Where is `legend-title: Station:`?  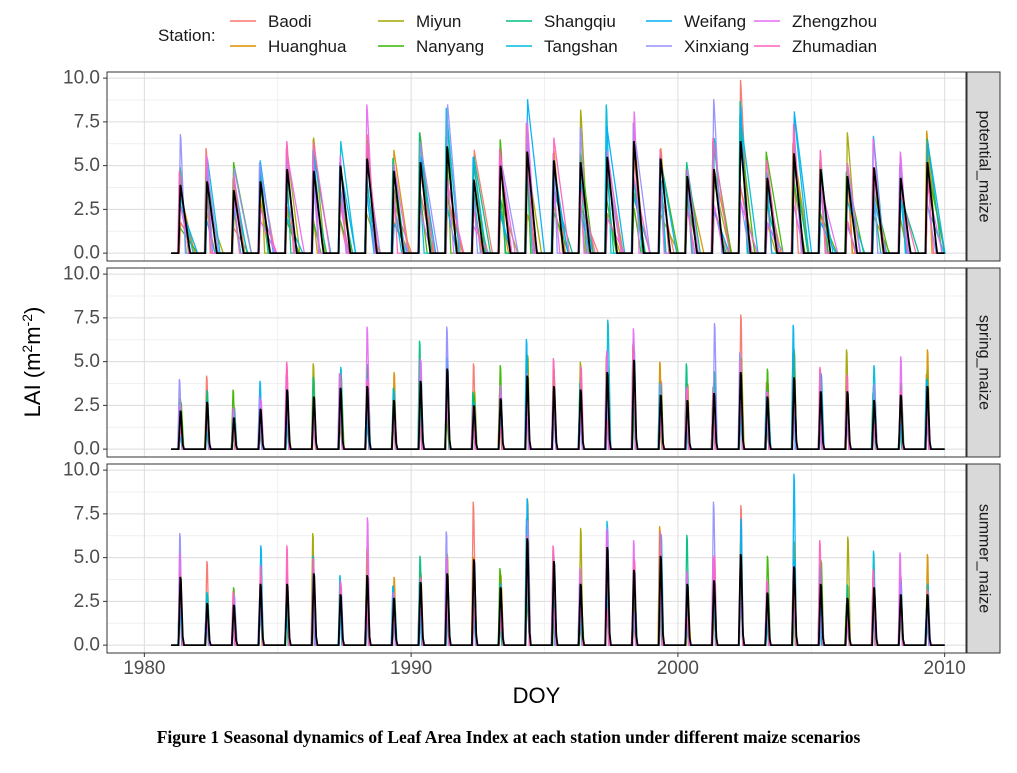
legend-title: Station: is located at coordinates (187, 35).